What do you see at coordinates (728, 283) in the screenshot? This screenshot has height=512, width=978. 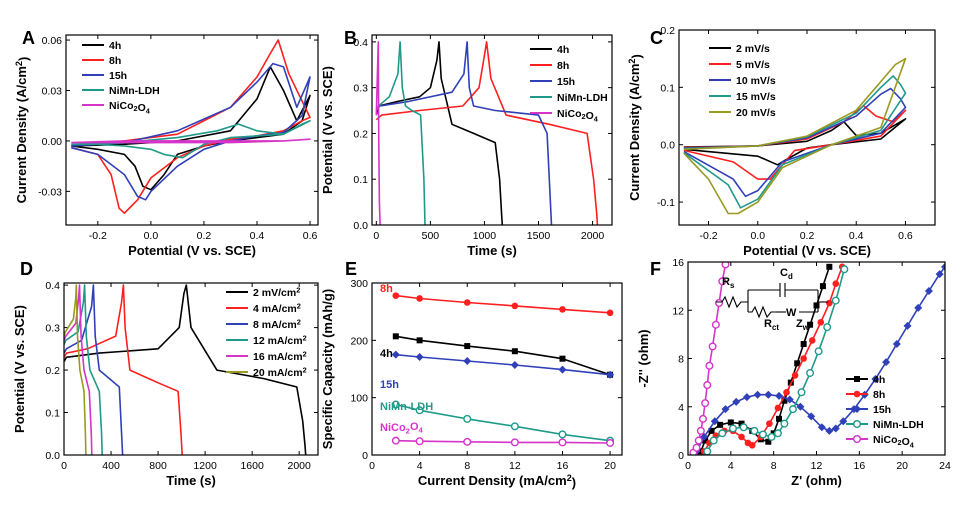 I see `rs-label: Rs` at bounding box center [728, 283].